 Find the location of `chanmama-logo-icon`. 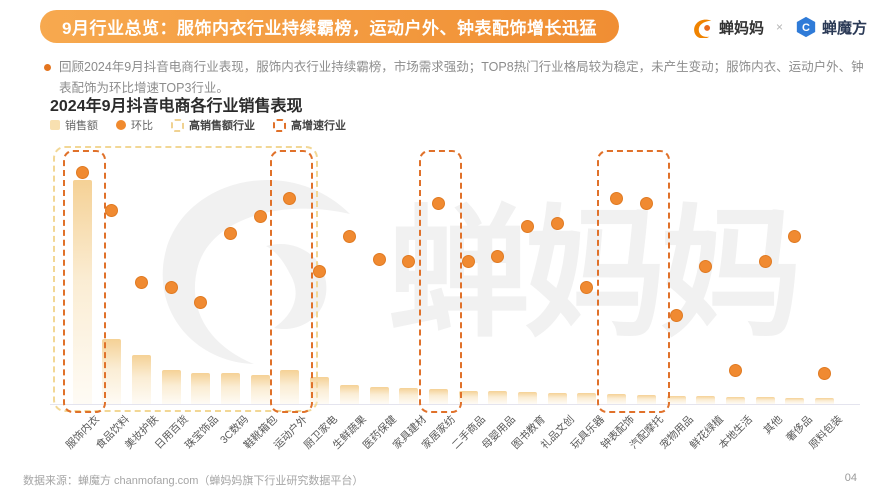

chanmama-logo-icon is located at coordinates (703, 28).